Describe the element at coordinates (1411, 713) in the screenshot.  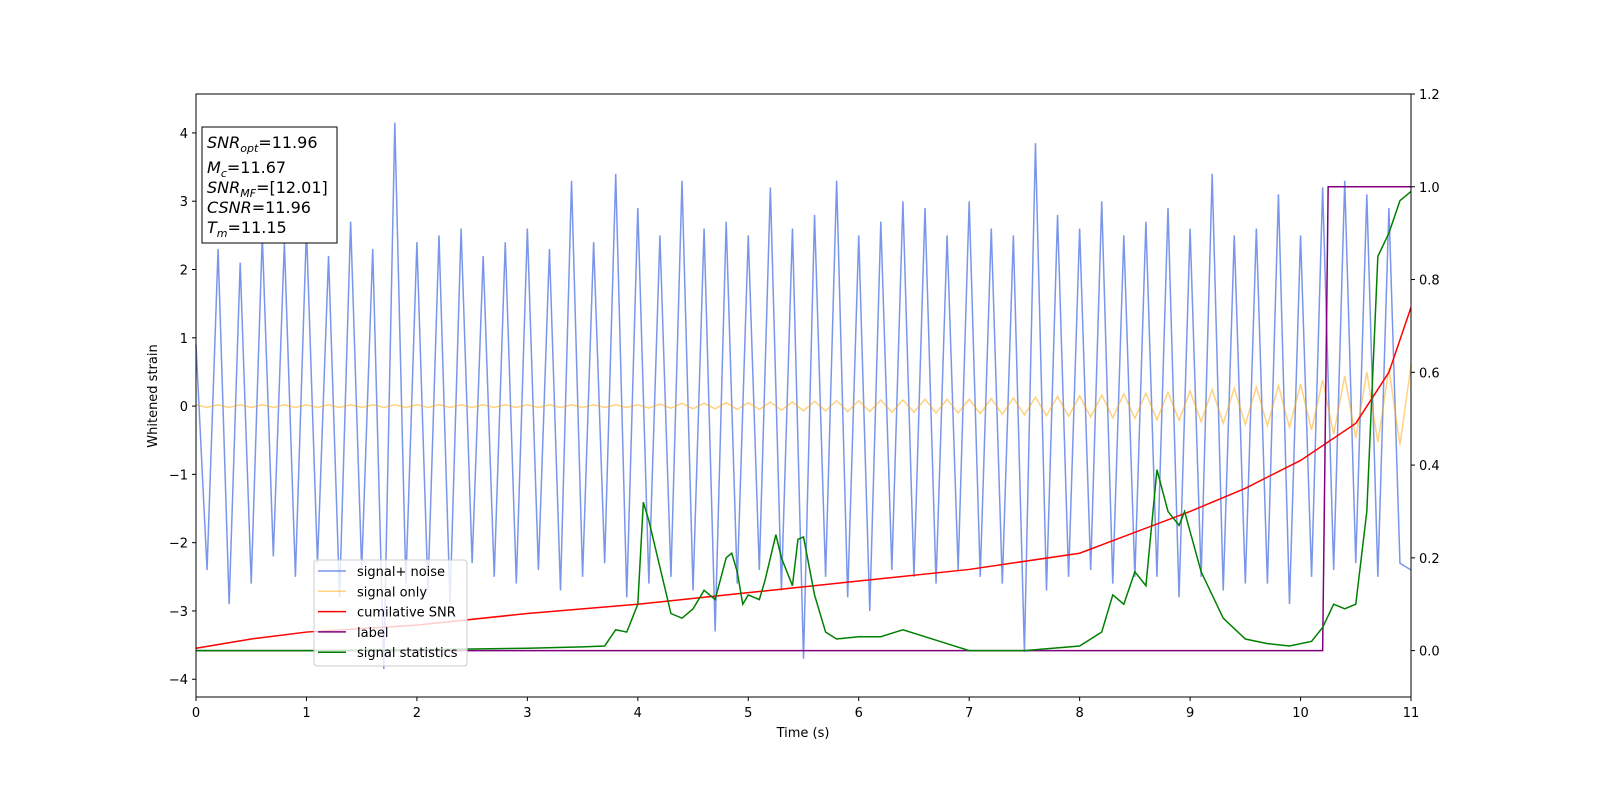
I see `x-tick-label: 11` at that location.